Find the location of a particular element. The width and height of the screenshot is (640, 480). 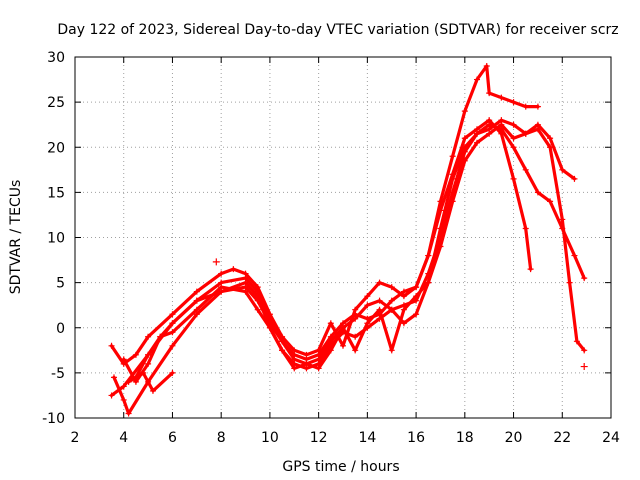

y-tick-label: -5 is located at coordinates (58, 374).